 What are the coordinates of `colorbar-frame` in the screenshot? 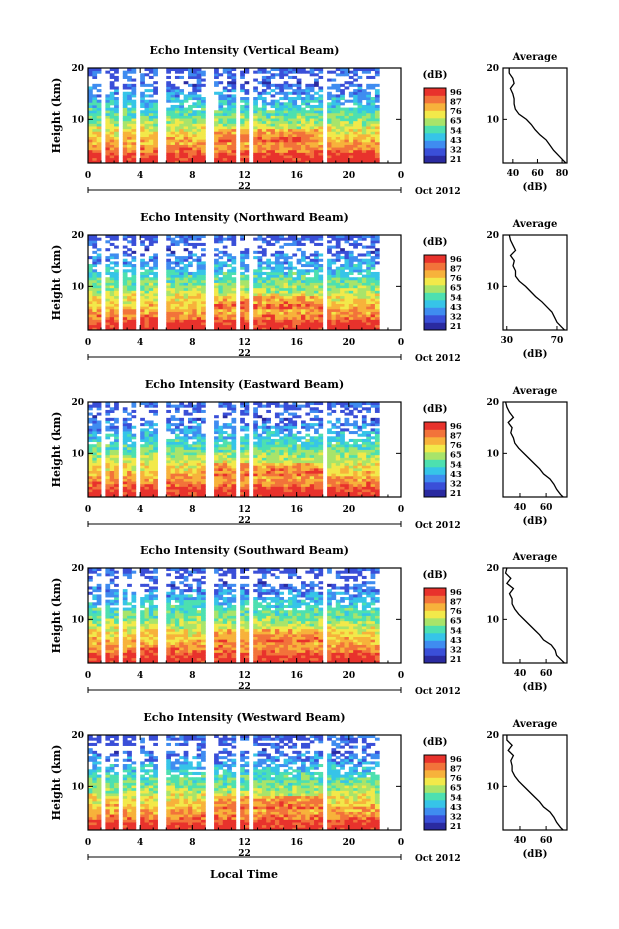 It's located at (435, 292).